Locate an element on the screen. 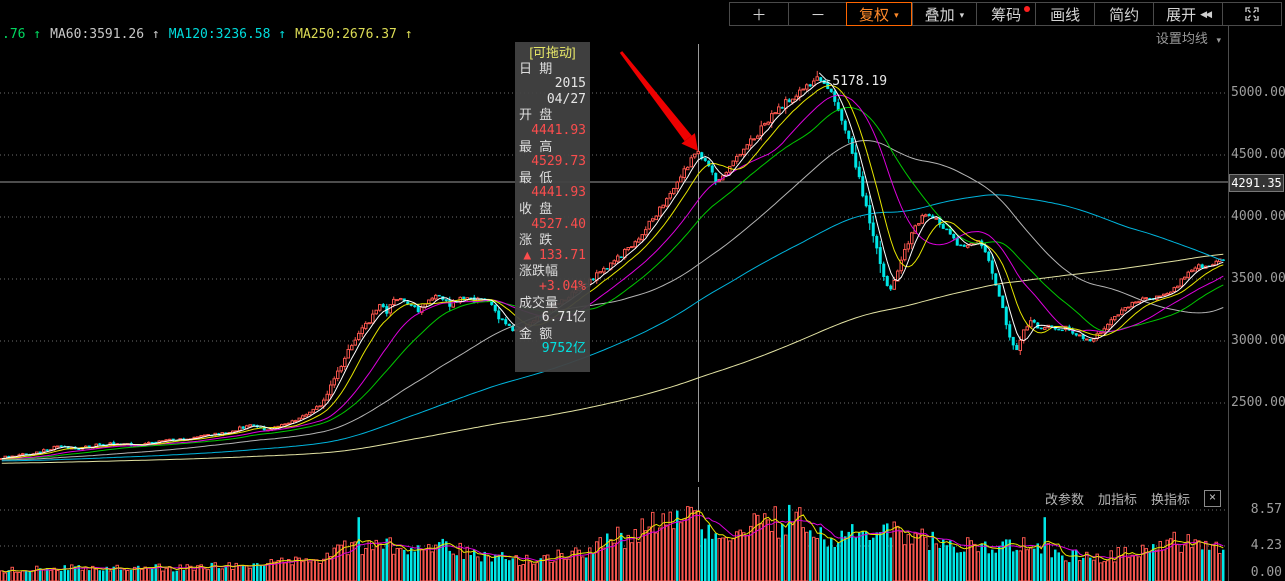 Image resolution: width=1285 pixels, height=581 pixels. ma-settings-button: 设置均线 ▾ is located at coordinates (1188, 37).